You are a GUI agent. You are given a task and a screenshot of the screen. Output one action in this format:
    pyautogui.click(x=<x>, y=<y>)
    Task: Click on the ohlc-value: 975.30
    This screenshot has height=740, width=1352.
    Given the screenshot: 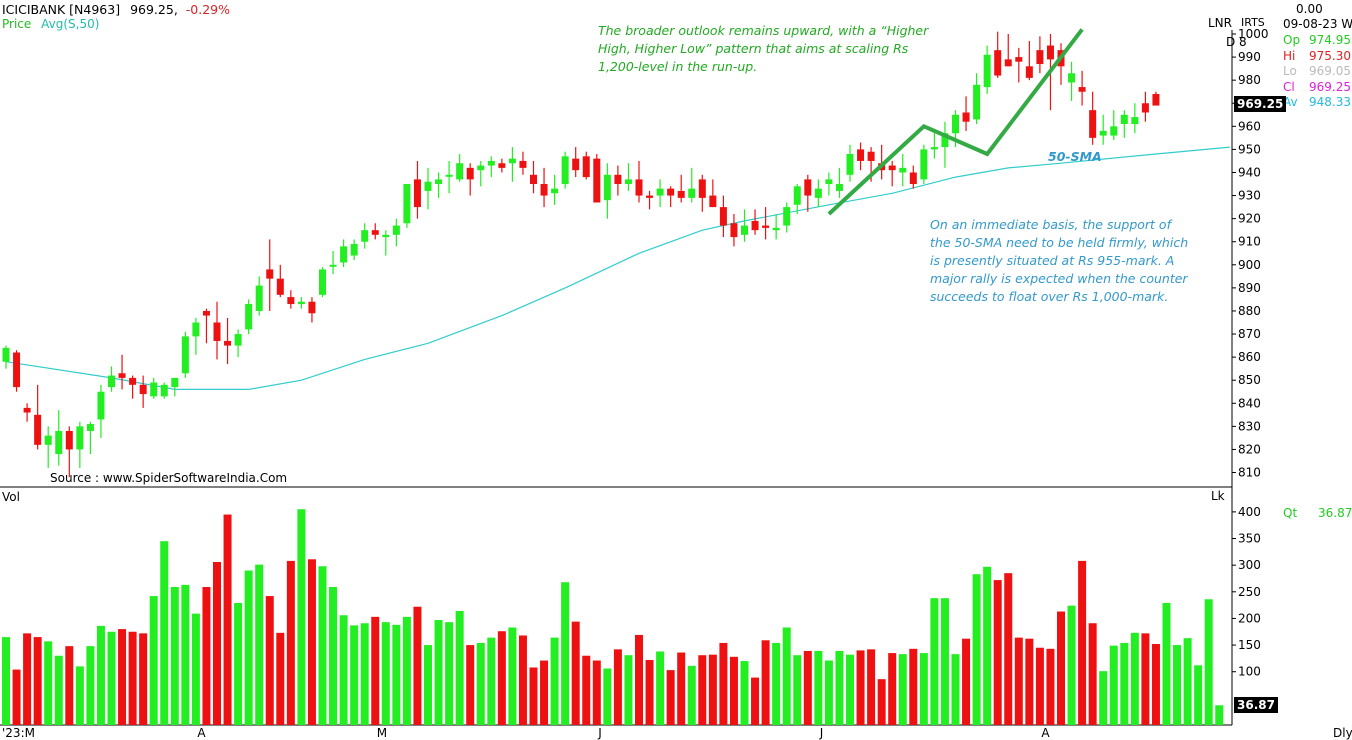 What is the action you would take?
    pyautogui.click(x=1330, y=55)
    